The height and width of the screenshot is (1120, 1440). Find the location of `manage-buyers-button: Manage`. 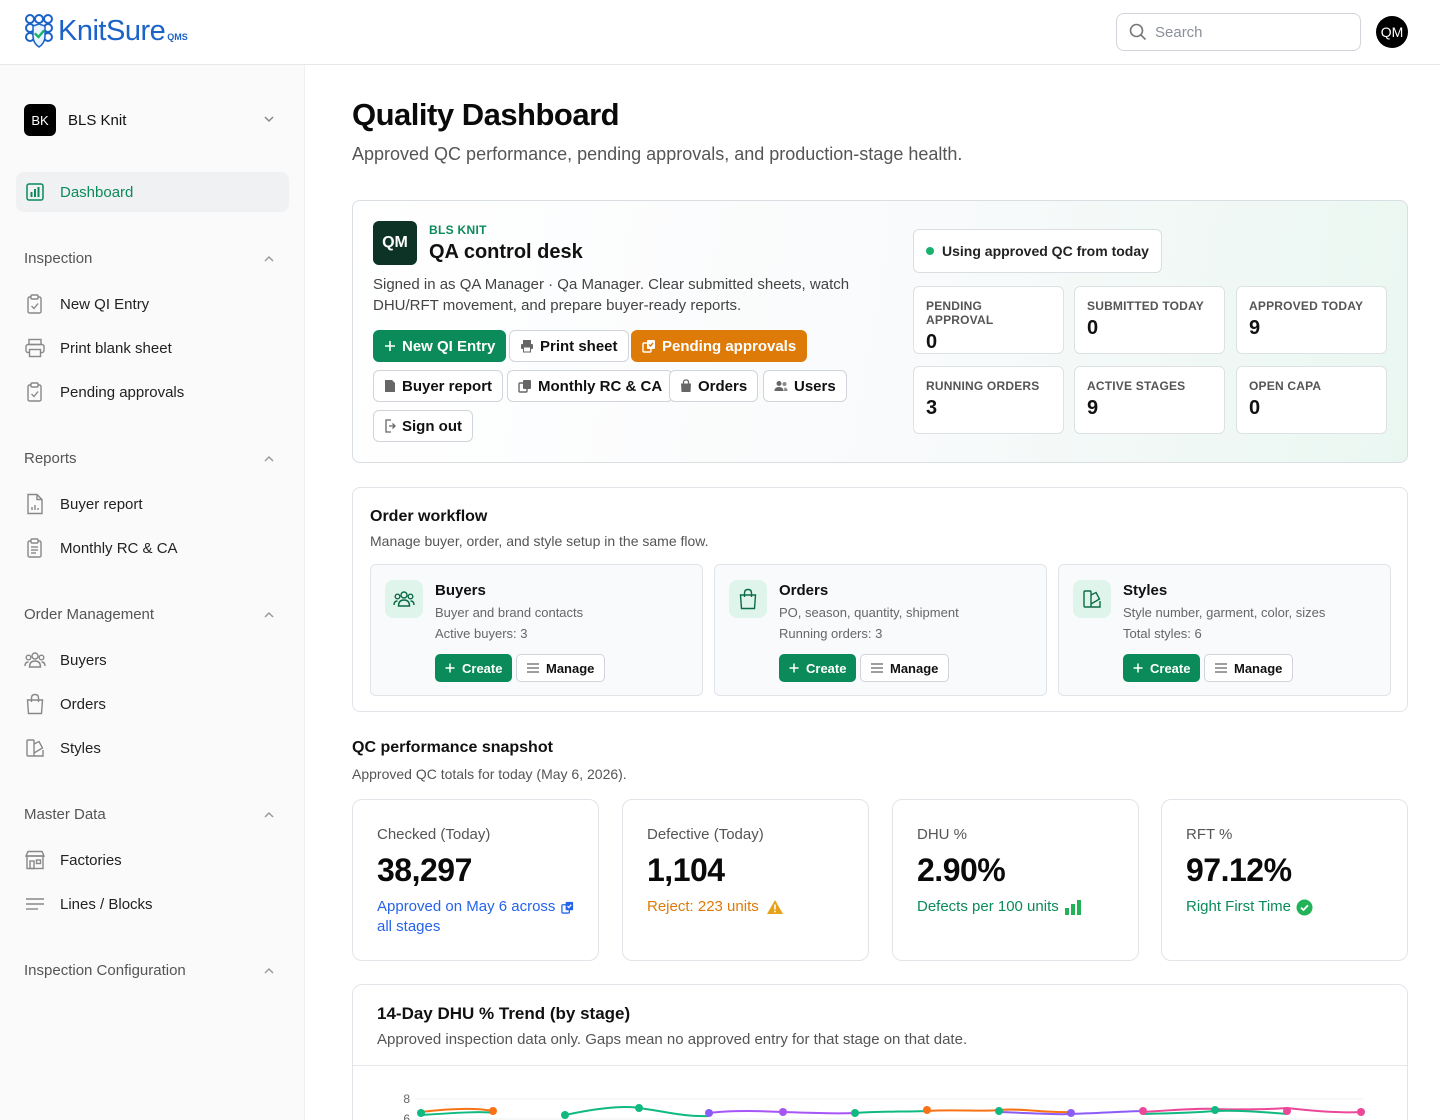

manage-buyers-button: Manage is located at coordinates (561, 668).